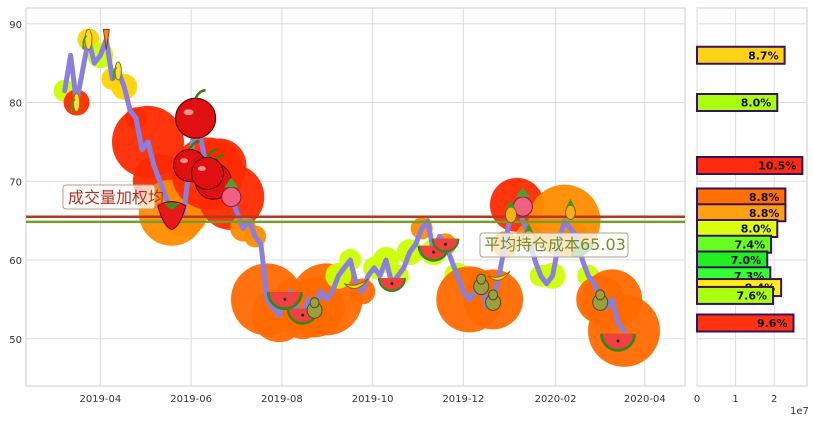  I want to click on y-tick-label: 80, so click(15, 104).